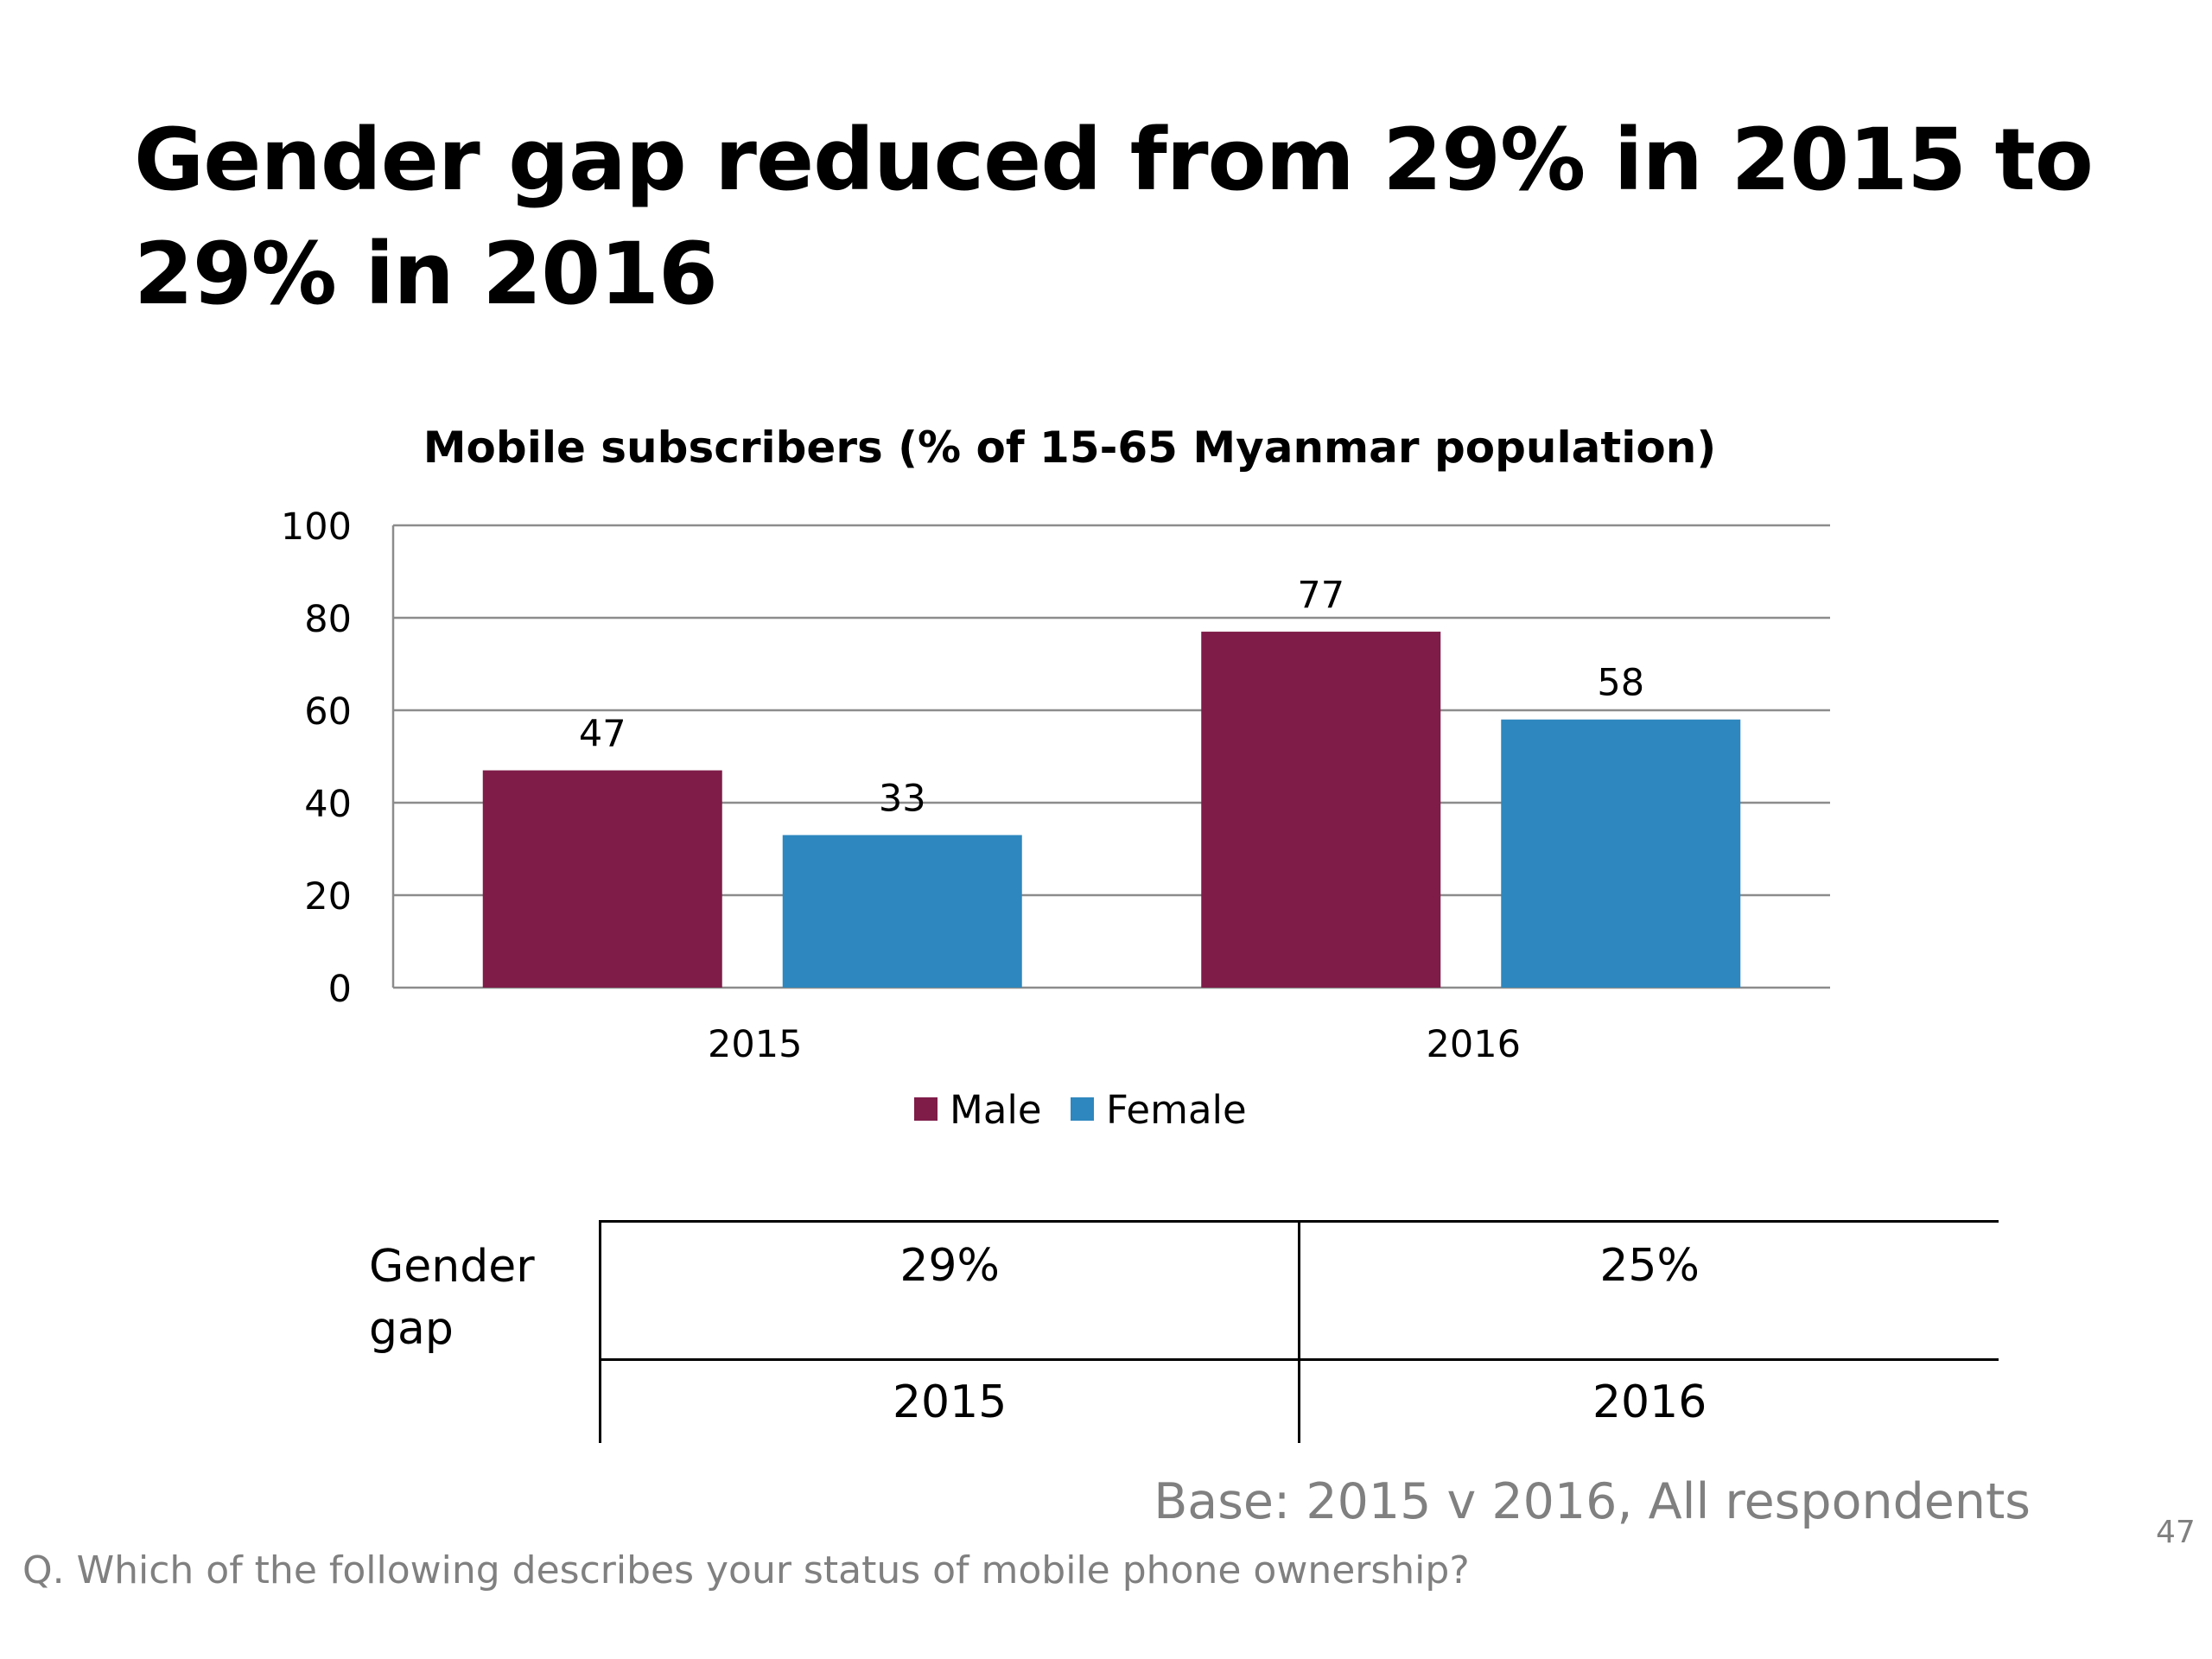  I want to click on x-tick-label-2015: 2015, so click(755, 1044).